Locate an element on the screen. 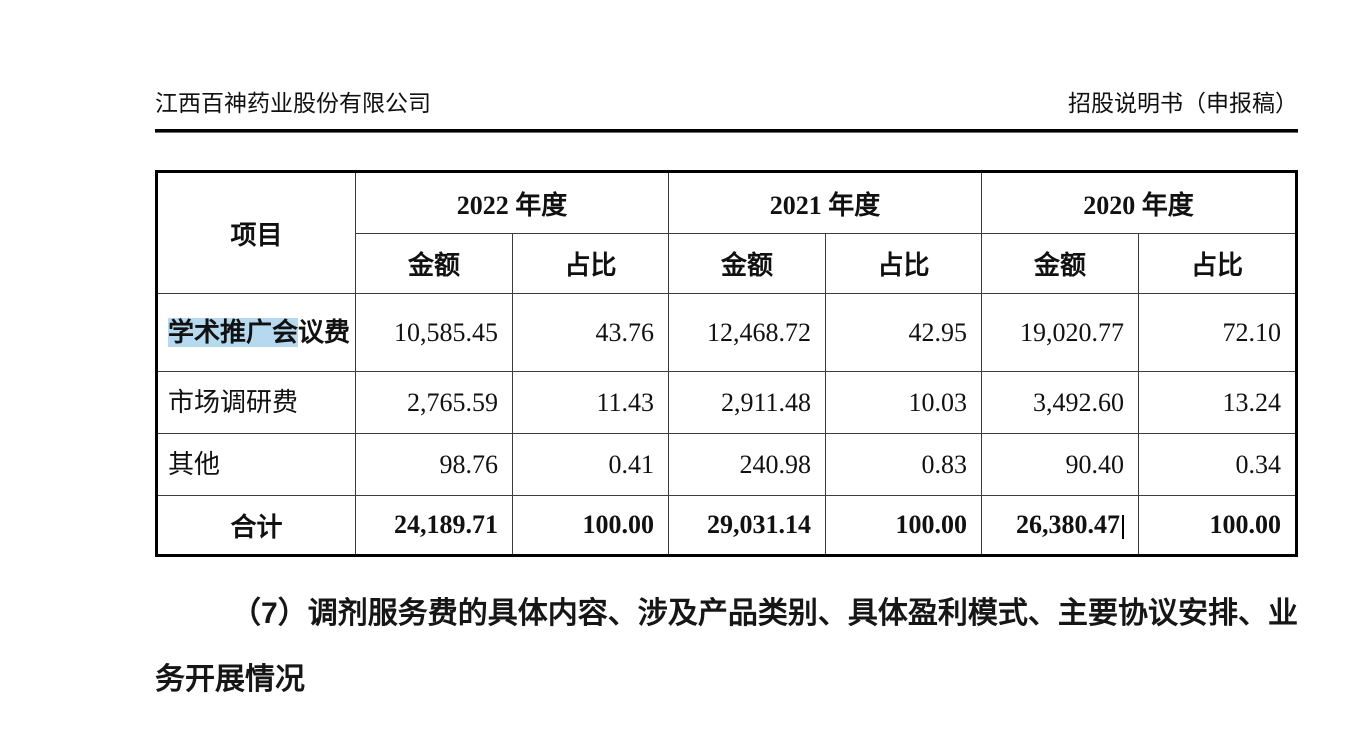 The width and height of the screenshot is (1356, 734). col-header-item: 项目 is located at coordinates (256, 232).